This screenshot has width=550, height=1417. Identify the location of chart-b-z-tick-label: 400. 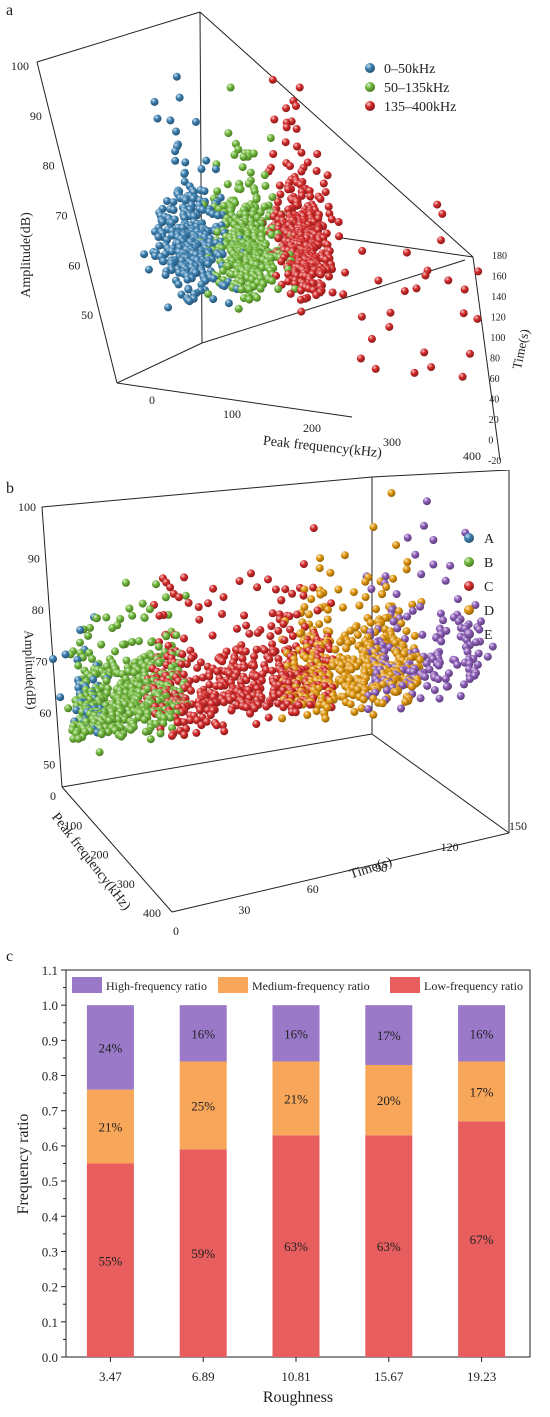
(152, 913).